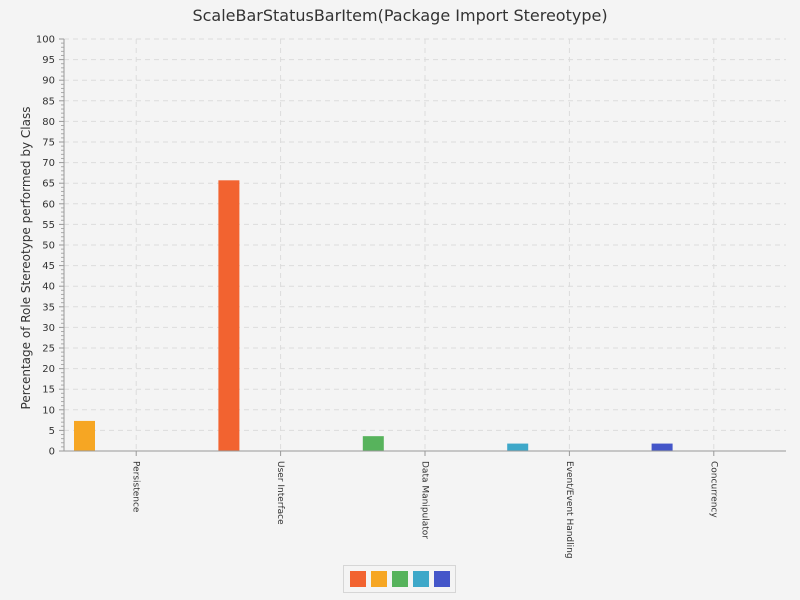 The width and height of the screenshot is (800, 600). Describe the element at coordinates (52, 452) in the screenshot. I see `y-tick-label: 0` at that location.